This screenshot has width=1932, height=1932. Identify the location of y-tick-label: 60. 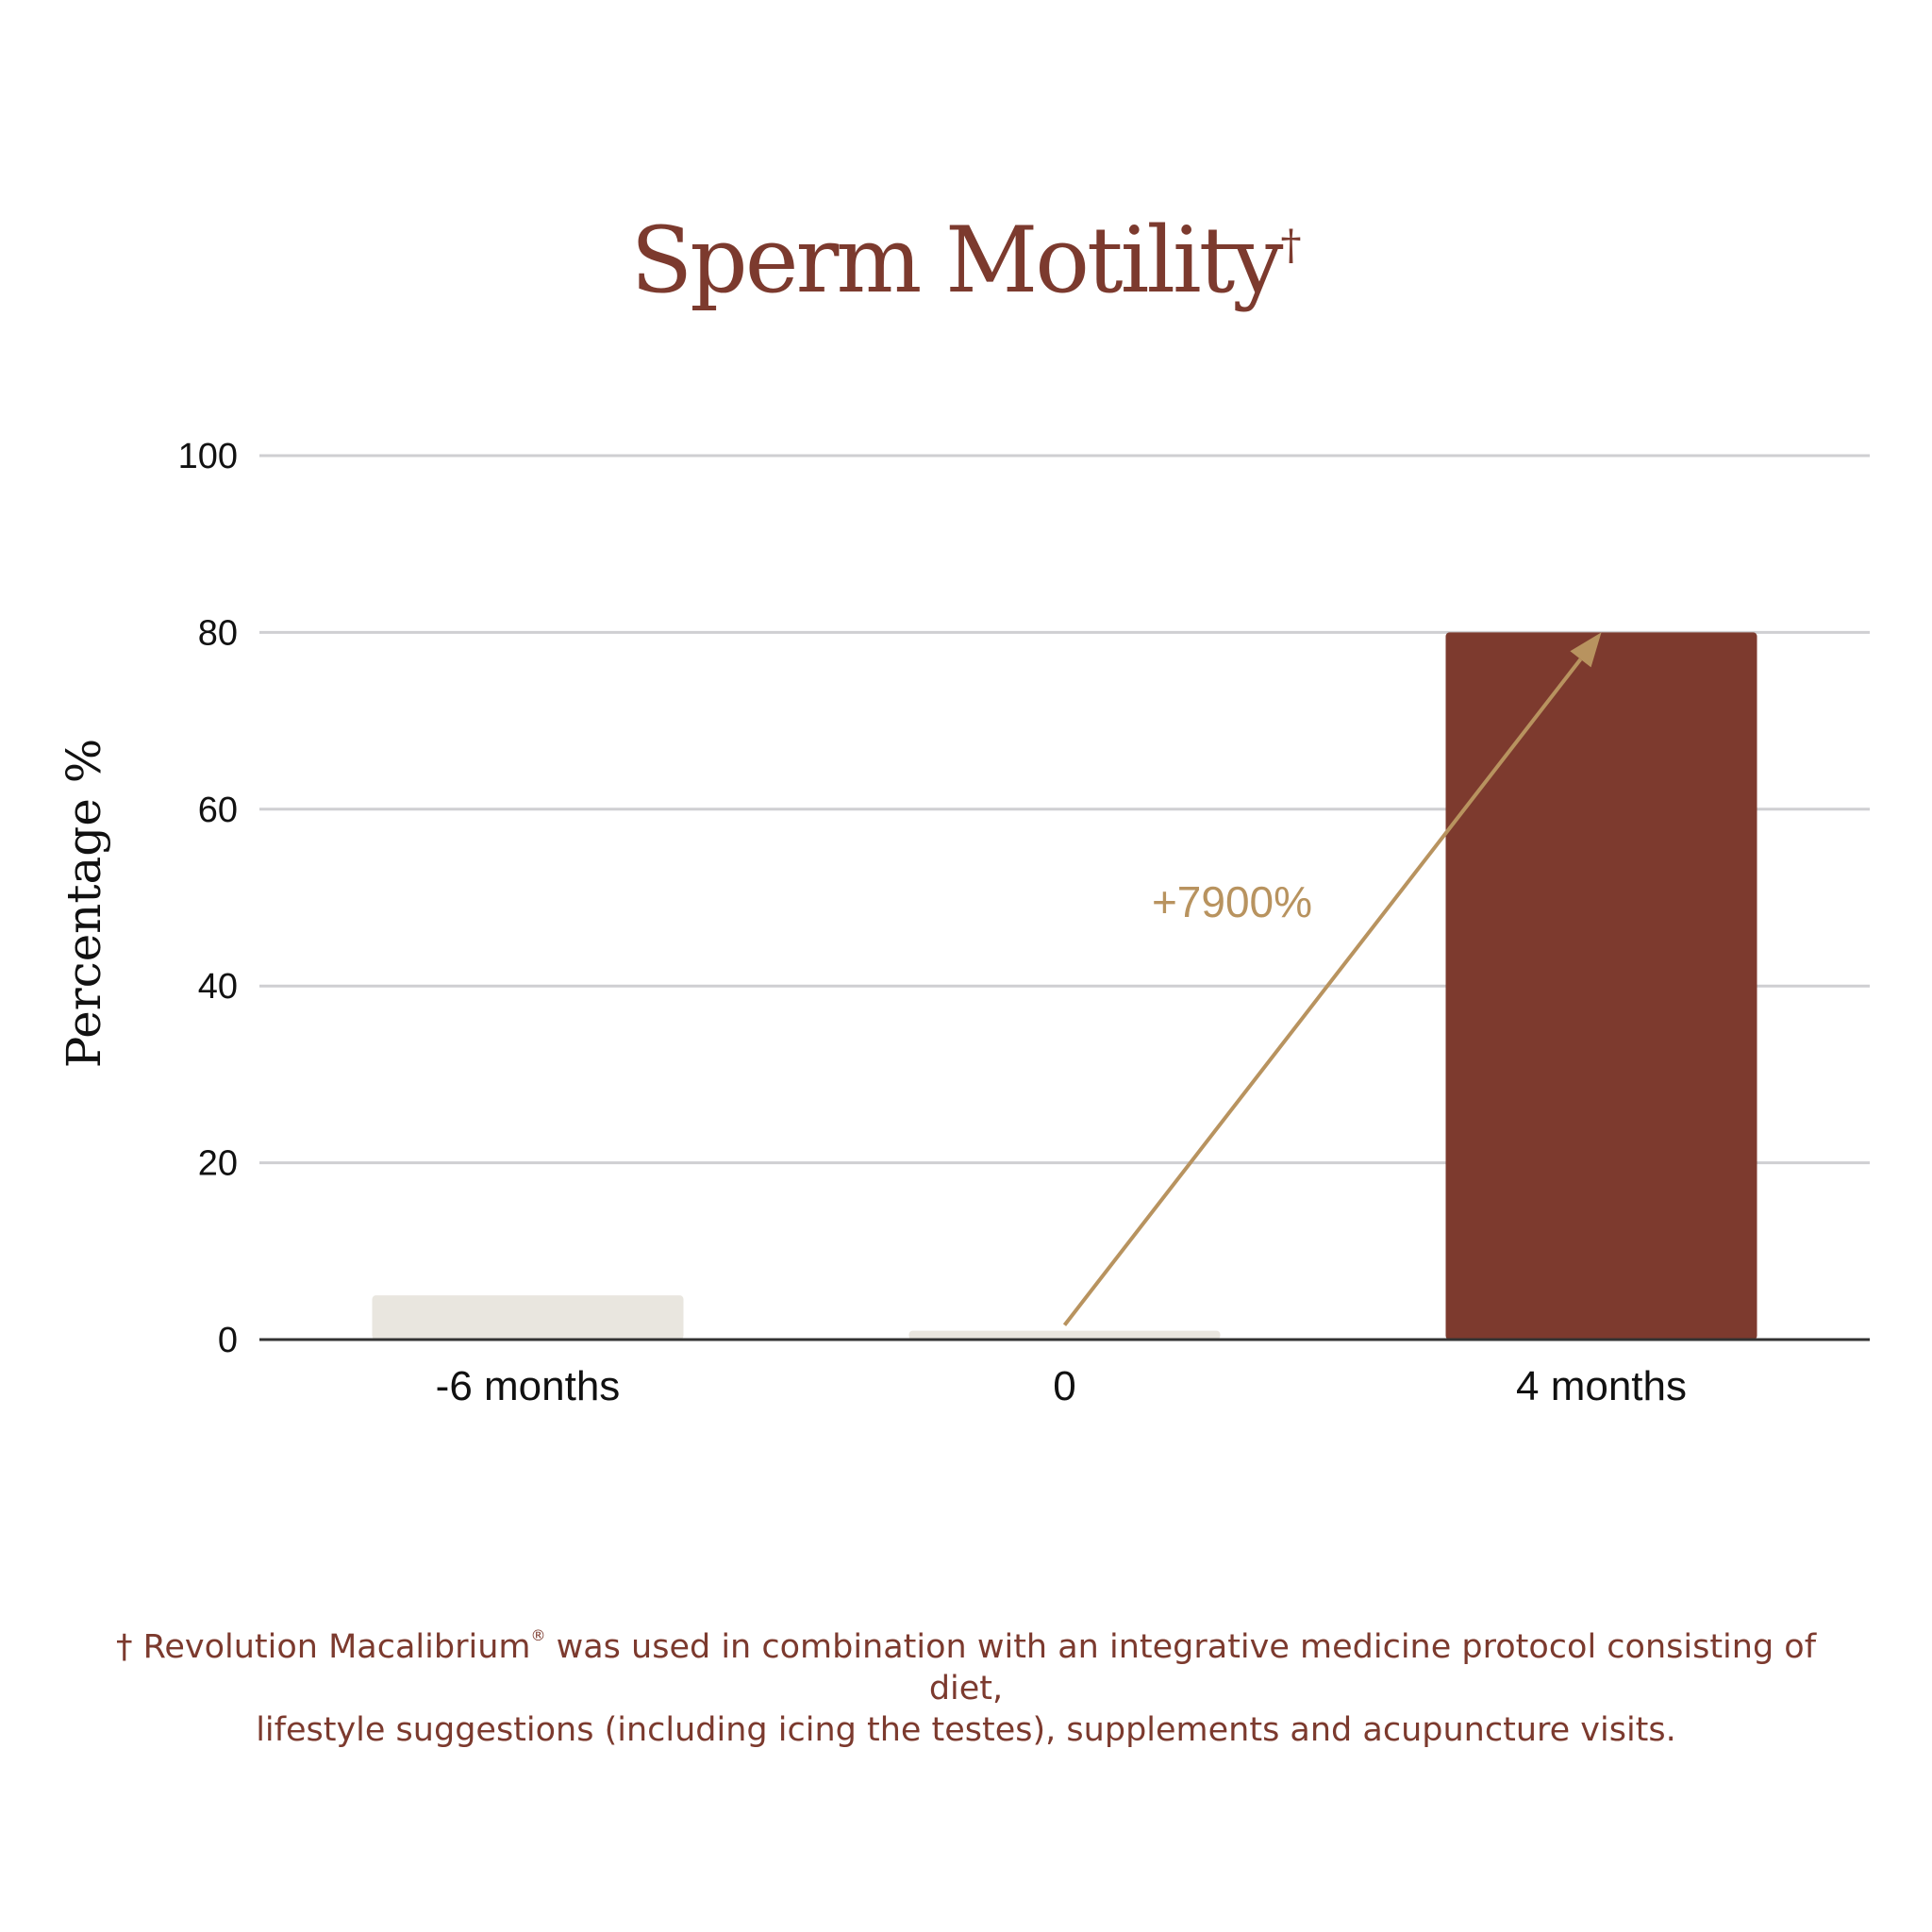
(218, 811).